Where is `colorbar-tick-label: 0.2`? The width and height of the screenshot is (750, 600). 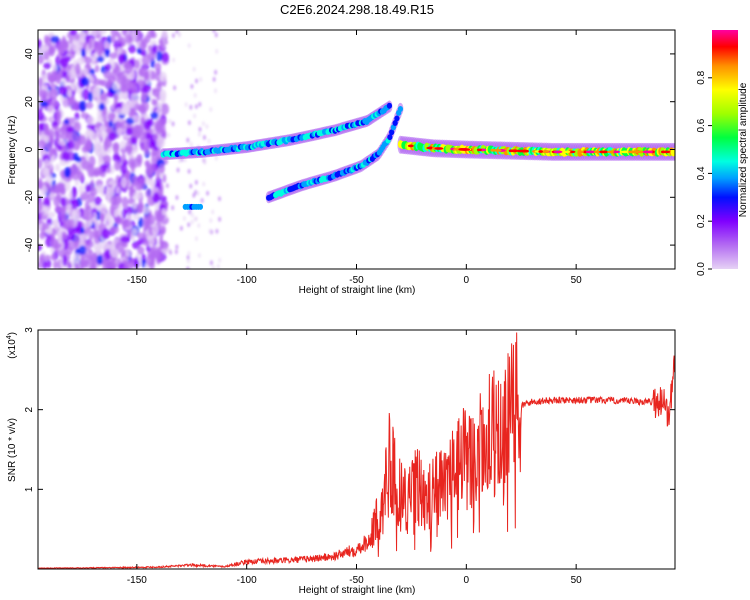
colorbar-tick-label: 0.2 is located at coordinates (701, 221).